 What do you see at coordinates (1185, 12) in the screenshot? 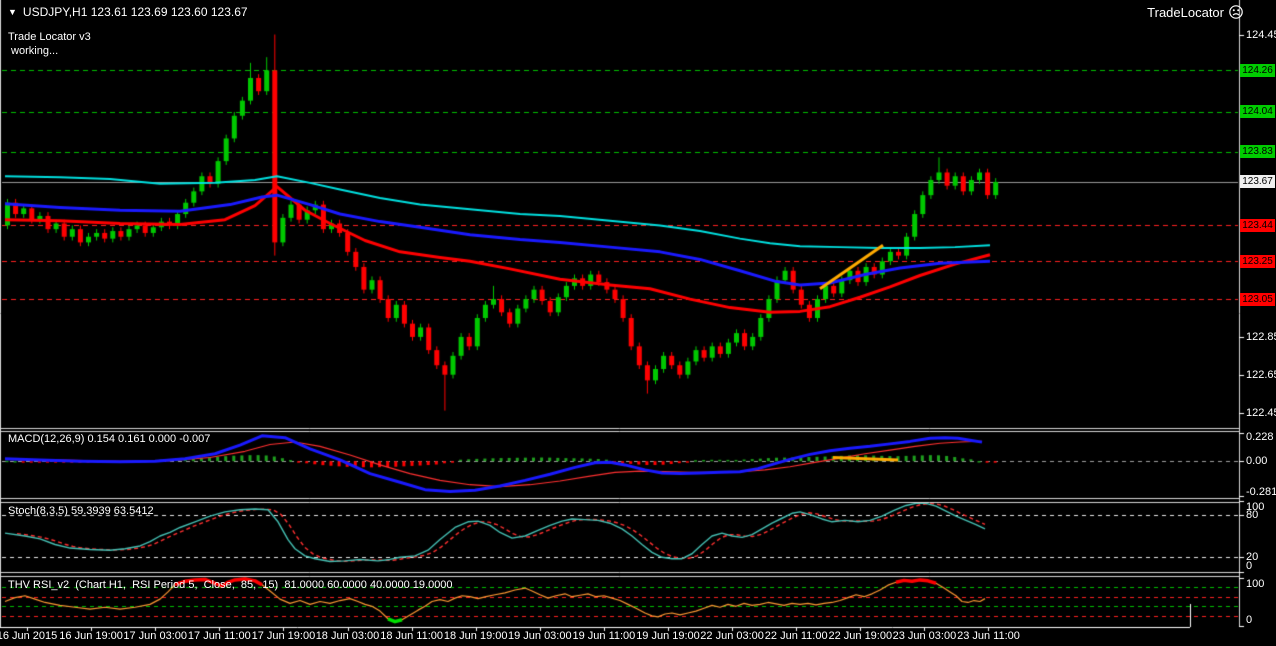
I see `brand-text: TradeLocator` at bounding box center [1185, 12].